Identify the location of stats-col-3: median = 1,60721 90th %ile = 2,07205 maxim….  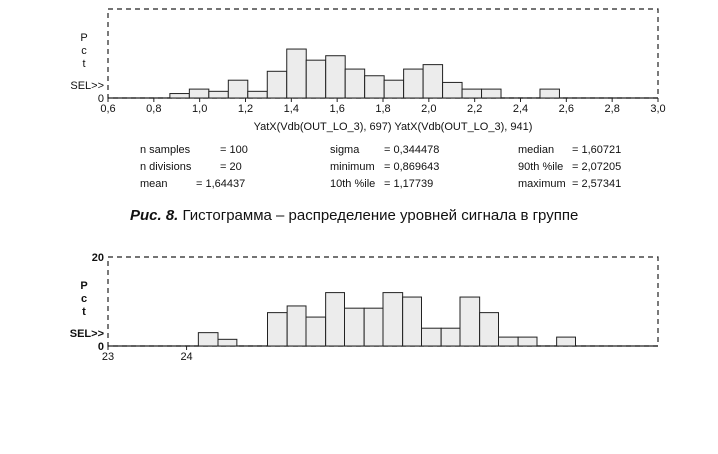
(569, 167).